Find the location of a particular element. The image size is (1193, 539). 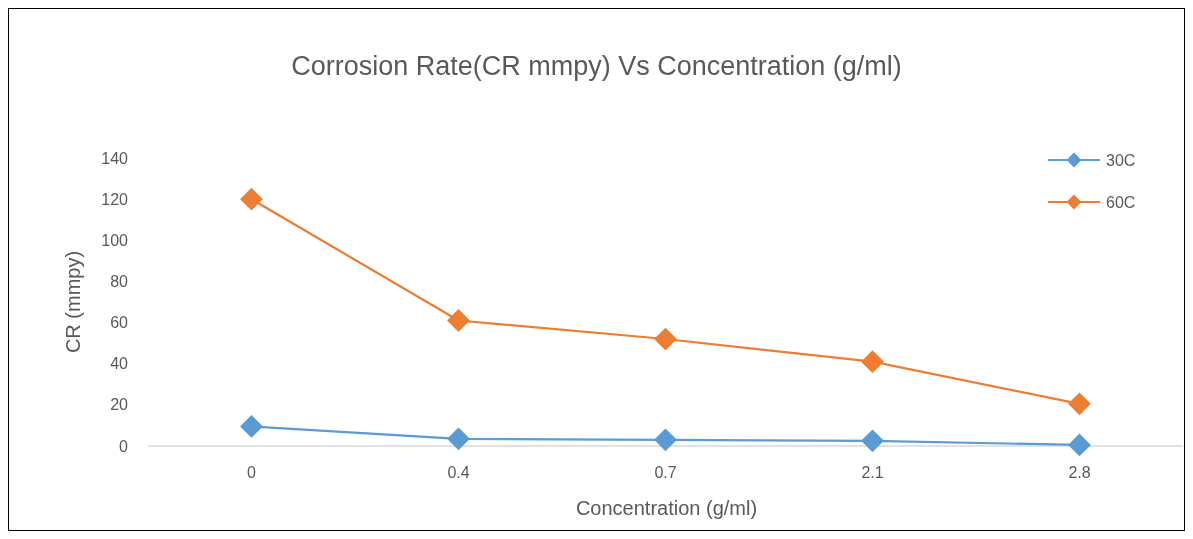

y-tick-label: 60 is located at coordinates (119, 323).